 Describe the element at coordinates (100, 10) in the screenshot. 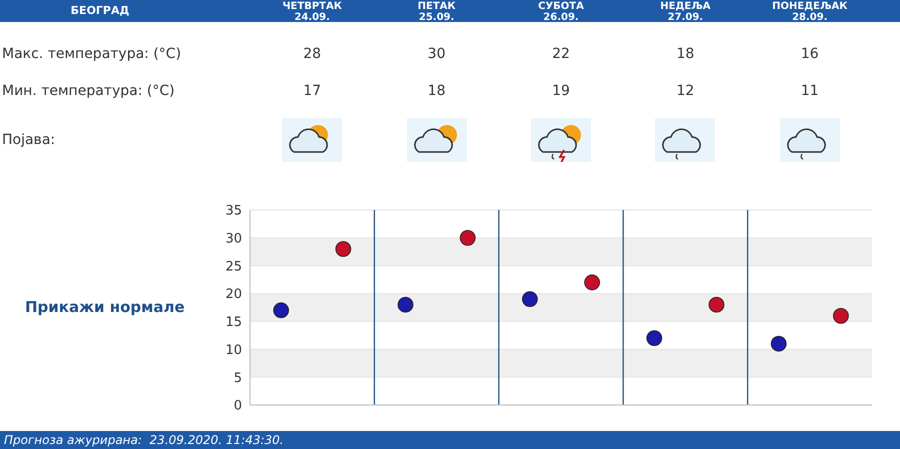

I see `text: БЕОГРАД` at that location.